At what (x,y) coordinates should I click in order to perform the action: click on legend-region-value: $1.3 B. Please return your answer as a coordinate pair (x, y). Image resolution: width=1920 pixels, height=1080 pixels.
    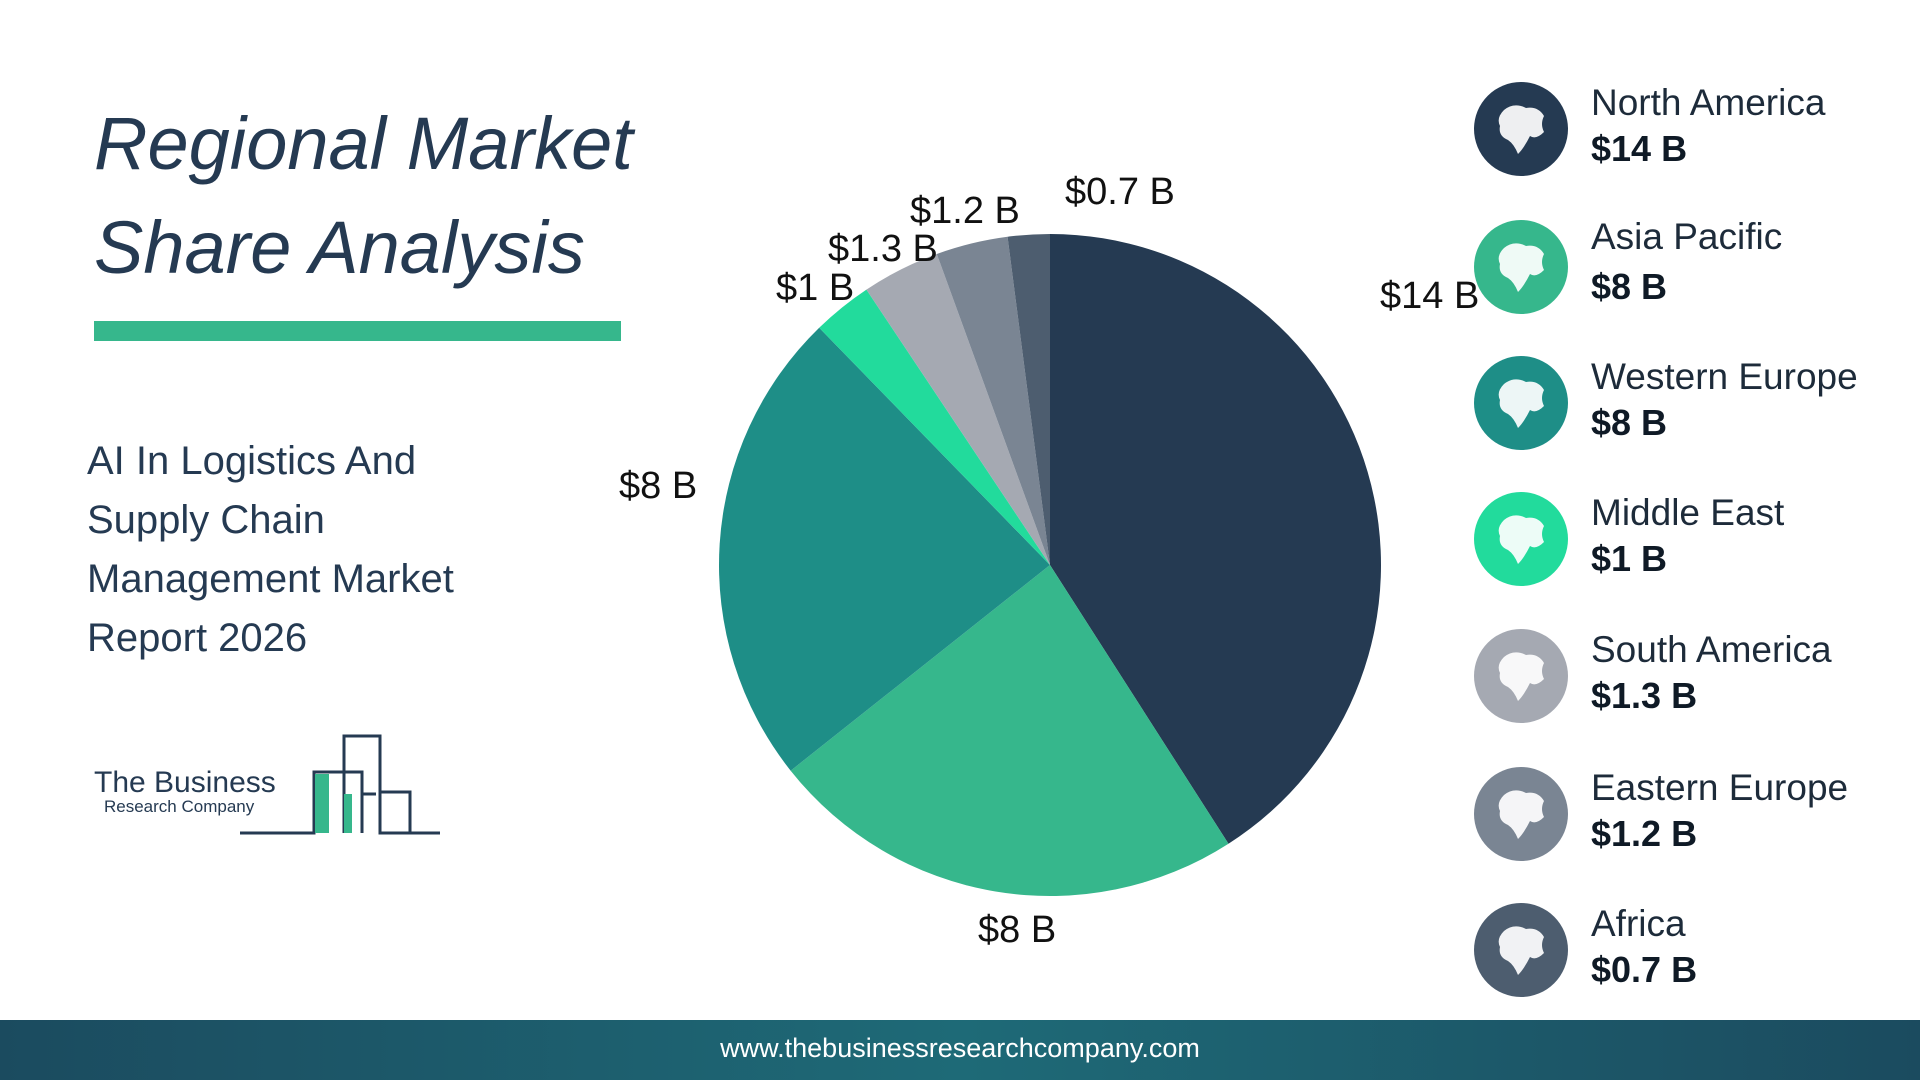
    Looking at the image, I should click on (1644, 695).